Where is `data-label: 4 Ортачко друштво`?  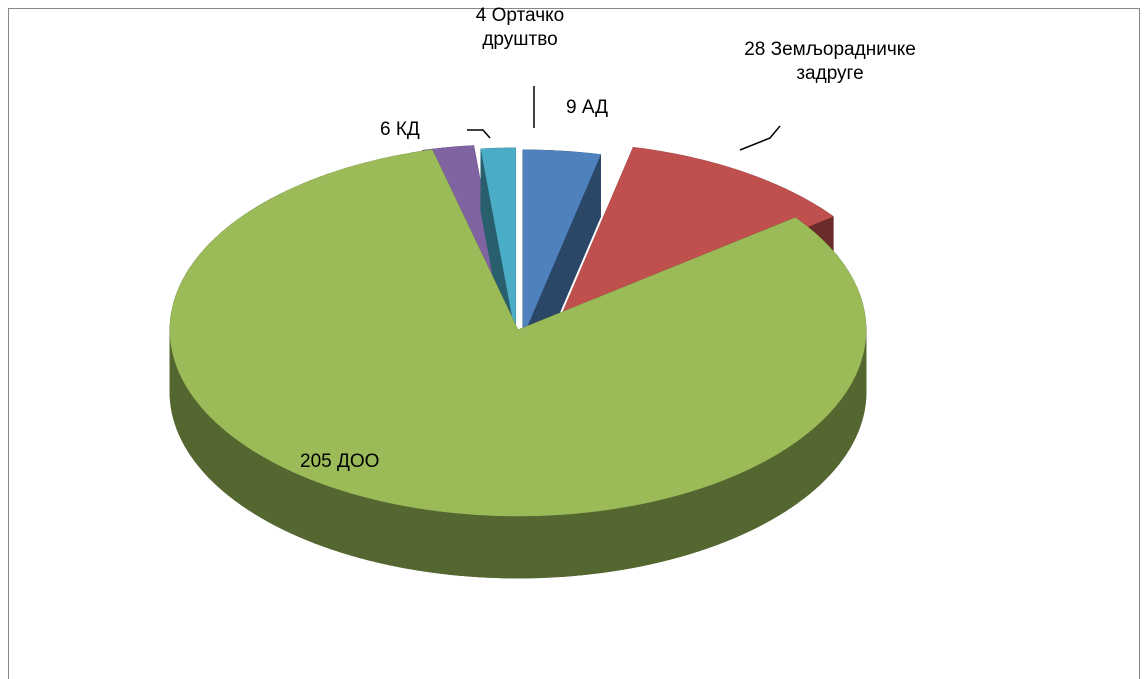
data-label: 4 Ортачко друштво is located at coordinates (520, 27).